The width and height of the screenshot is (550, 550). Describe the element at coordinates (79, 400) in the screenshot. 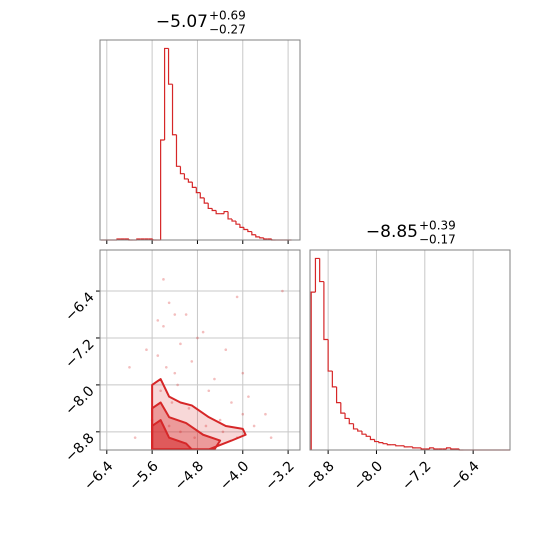

I see `y-tick-label: −8.0` at that location.